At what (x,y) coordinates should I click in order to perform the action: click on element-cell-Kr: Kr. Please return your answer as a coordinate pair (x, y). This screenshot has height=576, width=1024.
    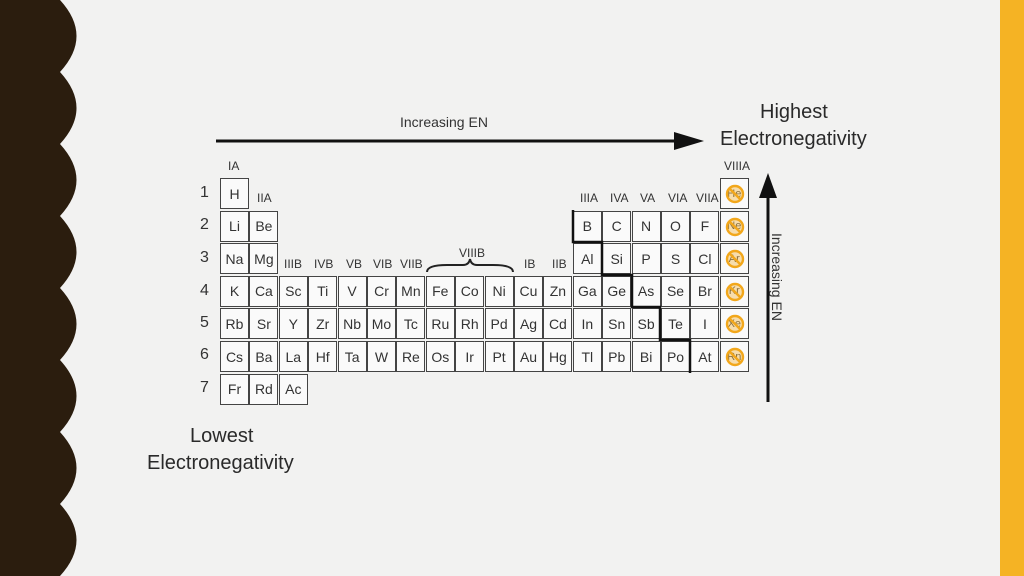
    Looking at the image, I should click on (734, 291).